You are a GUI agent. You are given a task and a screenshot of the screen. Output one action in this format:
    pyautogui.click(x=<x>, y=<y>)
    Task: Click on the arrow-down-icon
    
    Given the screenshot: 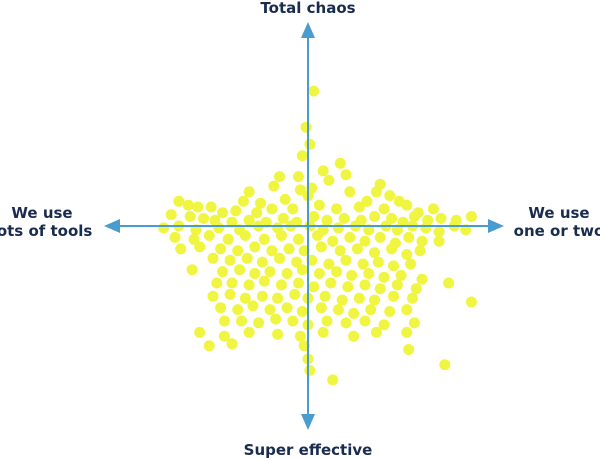 What is the action you would take?
    pyautogui.click(x=308, y=422)
    